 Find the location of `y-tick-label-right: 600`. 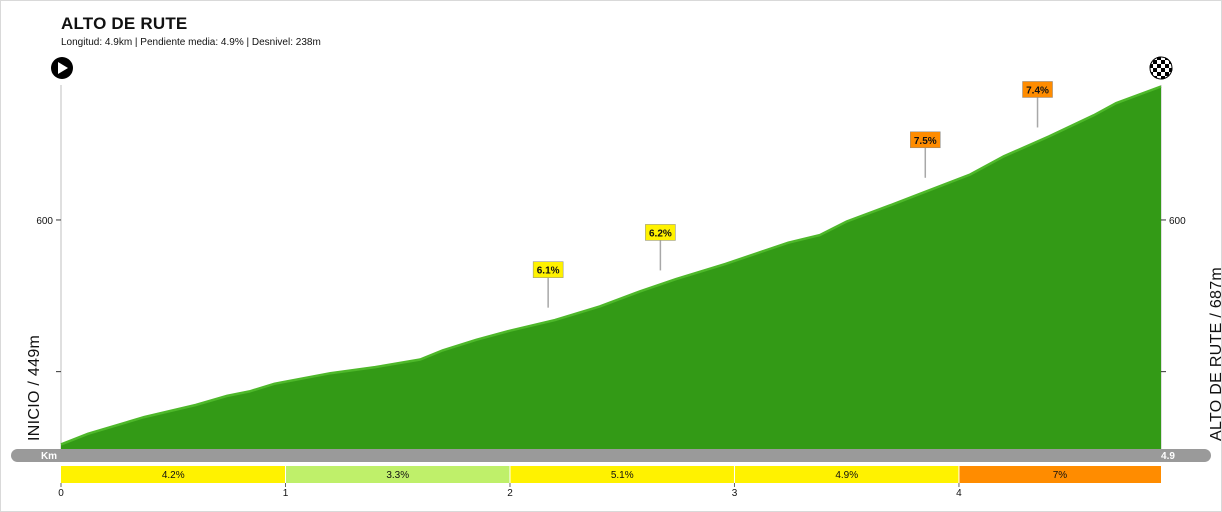

y-tick-label-right: 600 is located at coordinates (1177, 221).